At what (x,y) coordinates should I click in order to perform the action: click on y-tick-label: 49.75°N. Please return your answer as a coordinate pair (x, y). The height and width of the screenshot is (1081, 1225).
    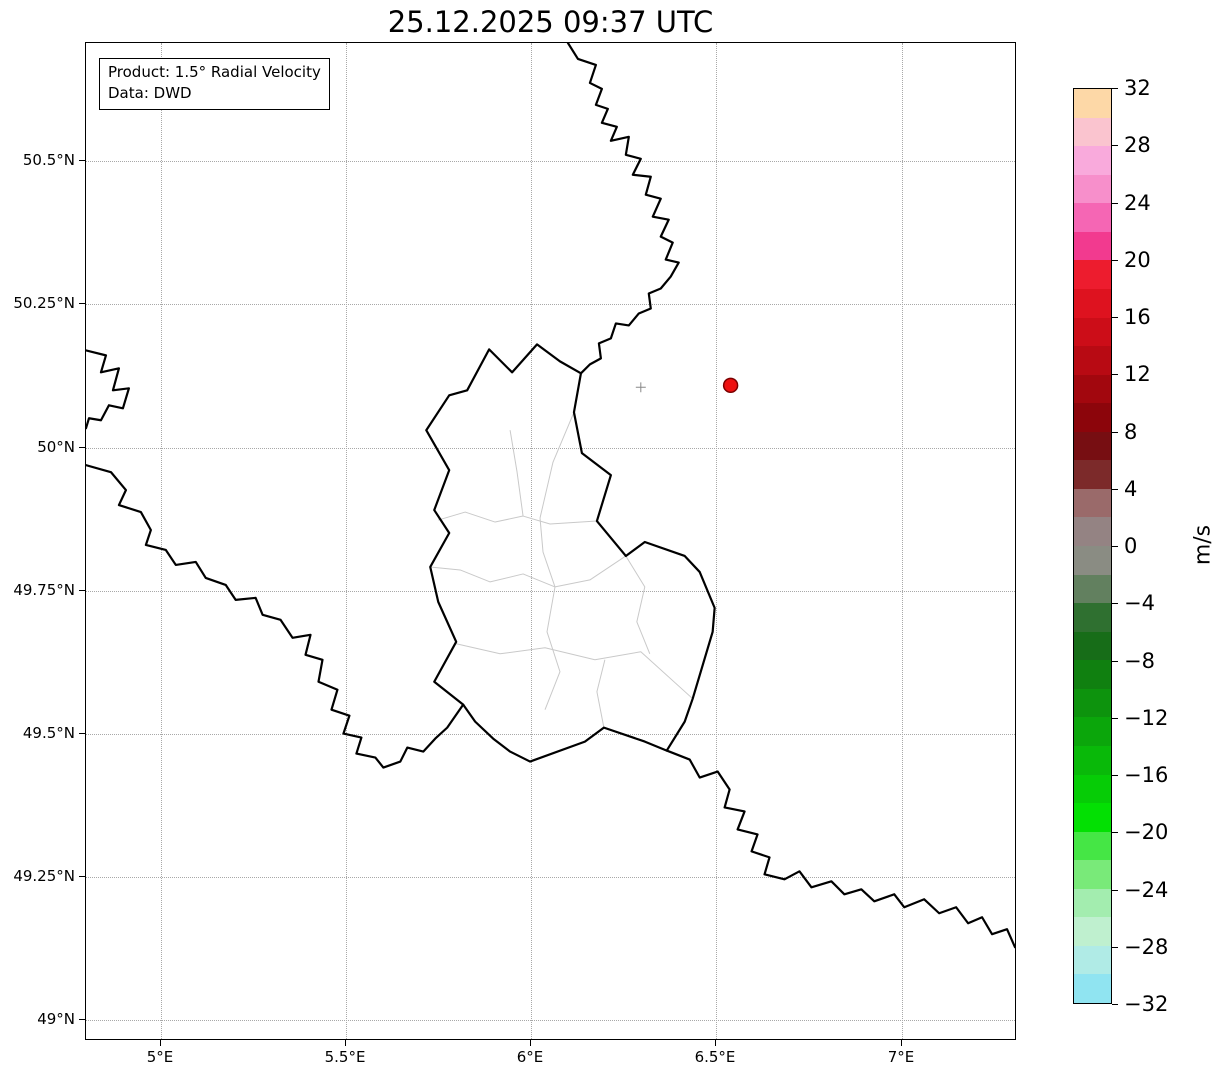
    Looking at the image, I should click on (44, 590).